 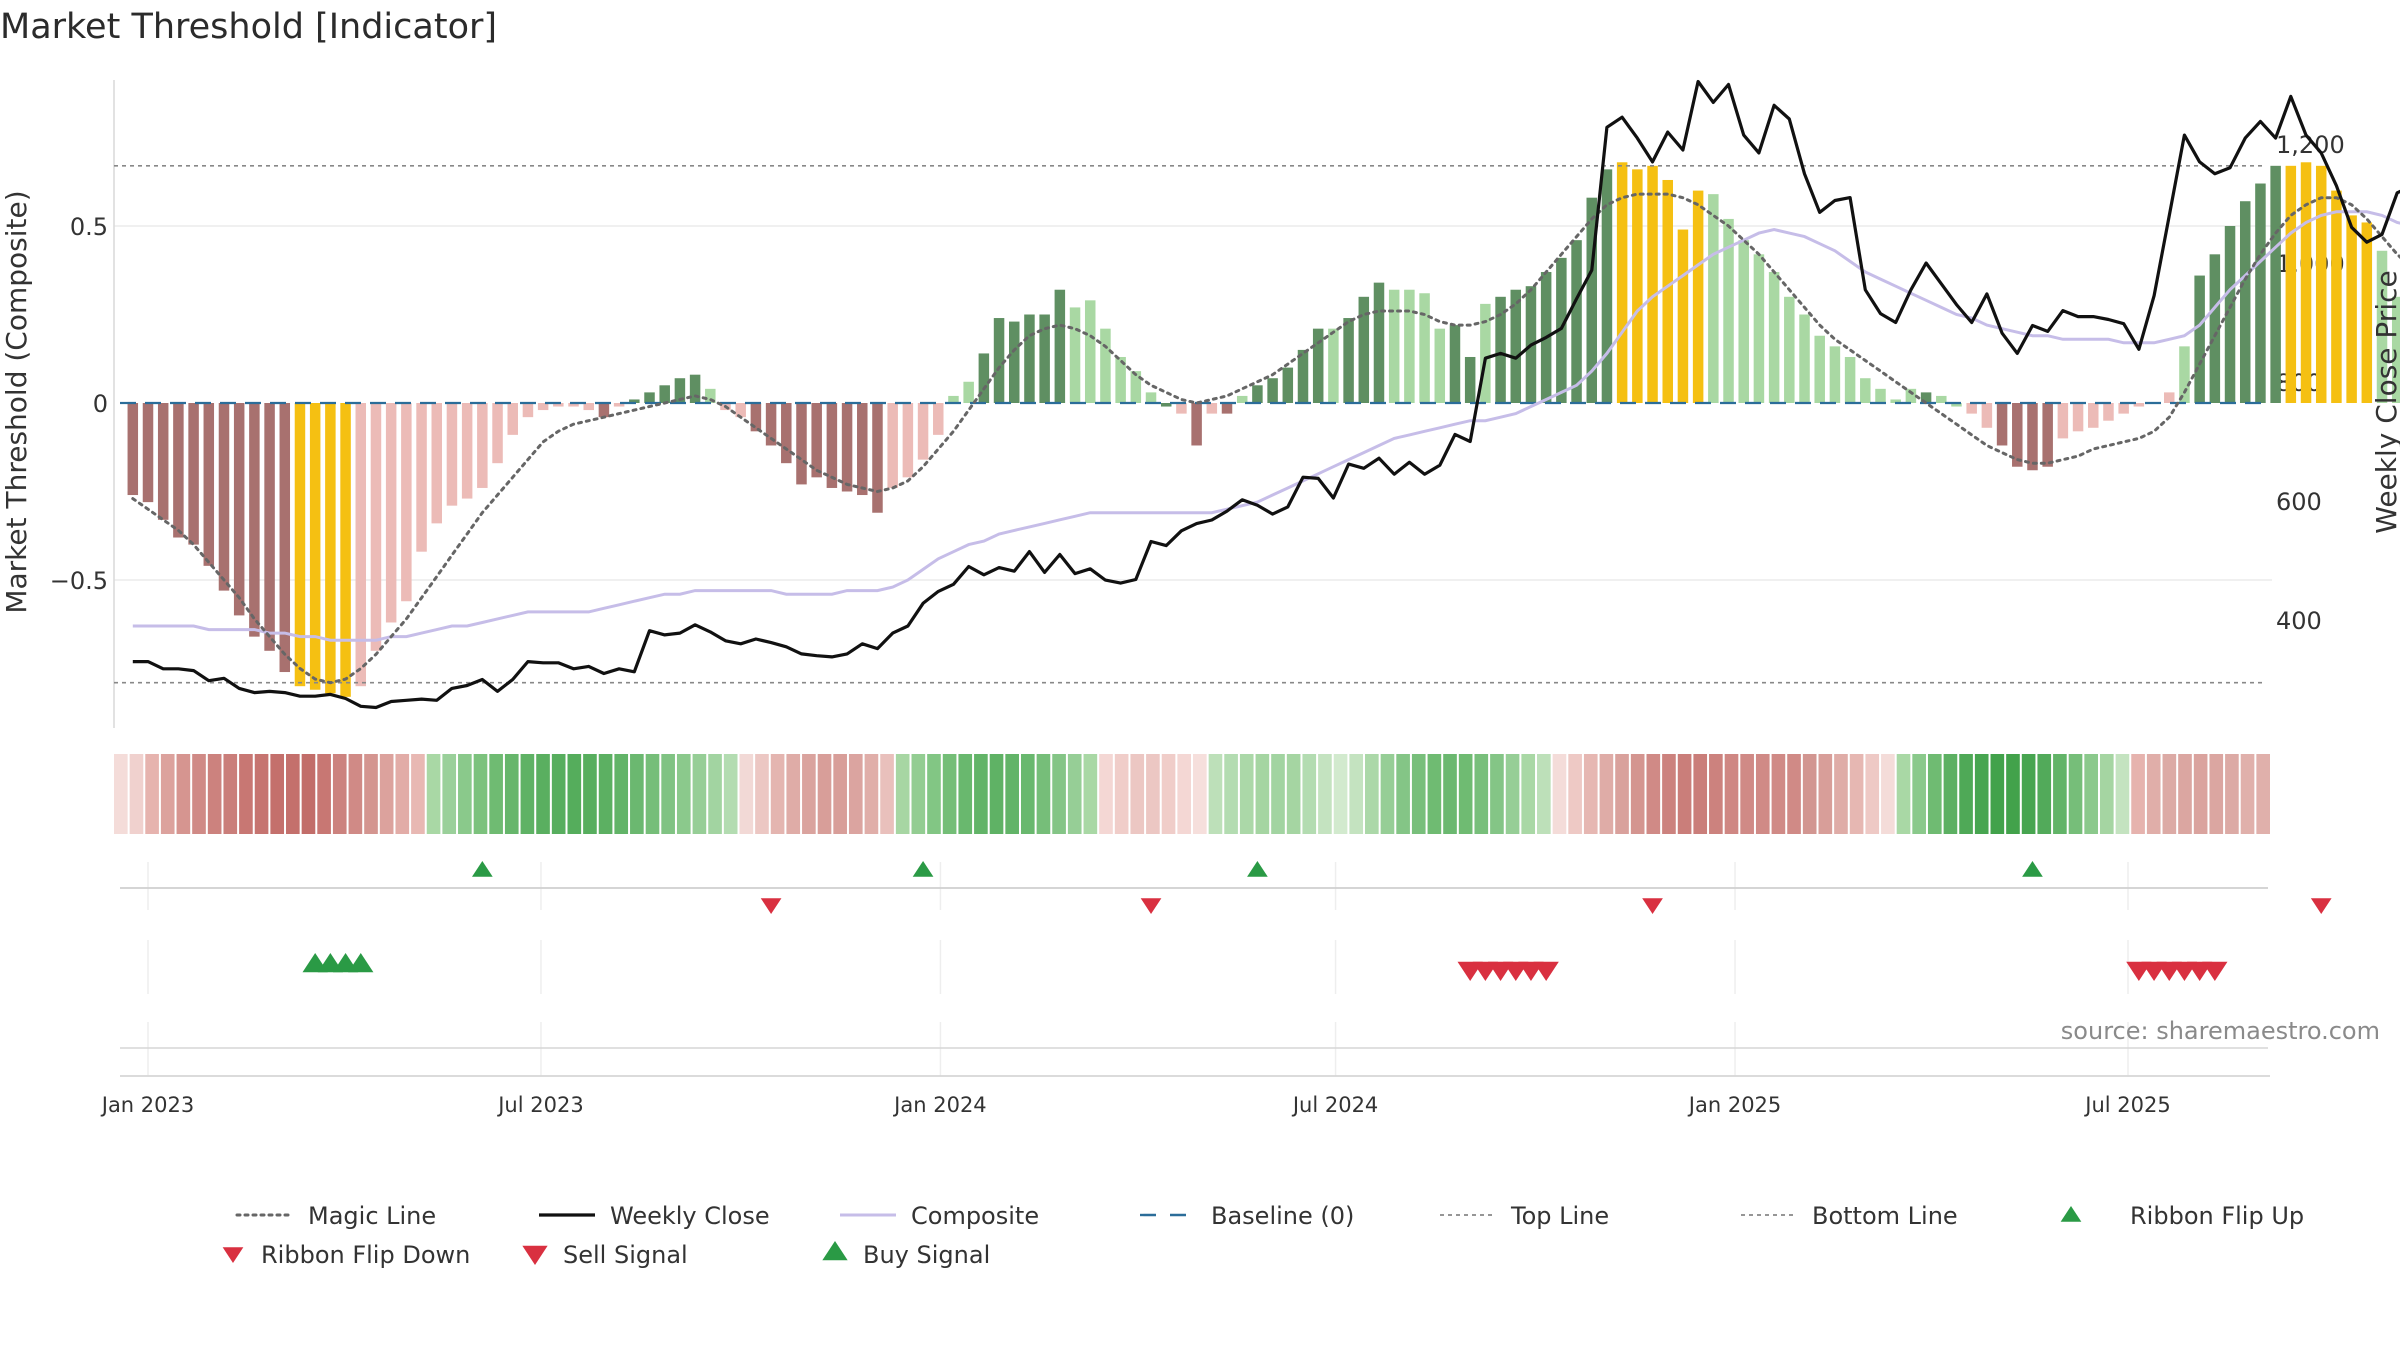 What do you see at coordinates (2299, 621) in the screenshot?
I see `right-tick-label: 400` at bounding box center [2299, 621].